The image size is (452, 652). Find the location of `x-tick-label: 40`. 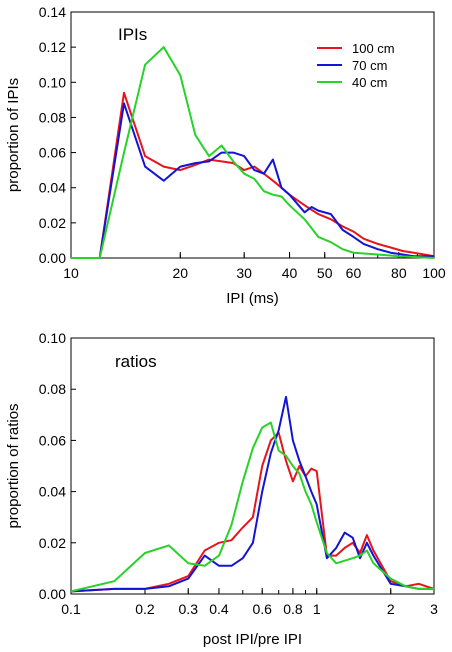

x-tick-label: 40 is located at coordinates (290, 273).